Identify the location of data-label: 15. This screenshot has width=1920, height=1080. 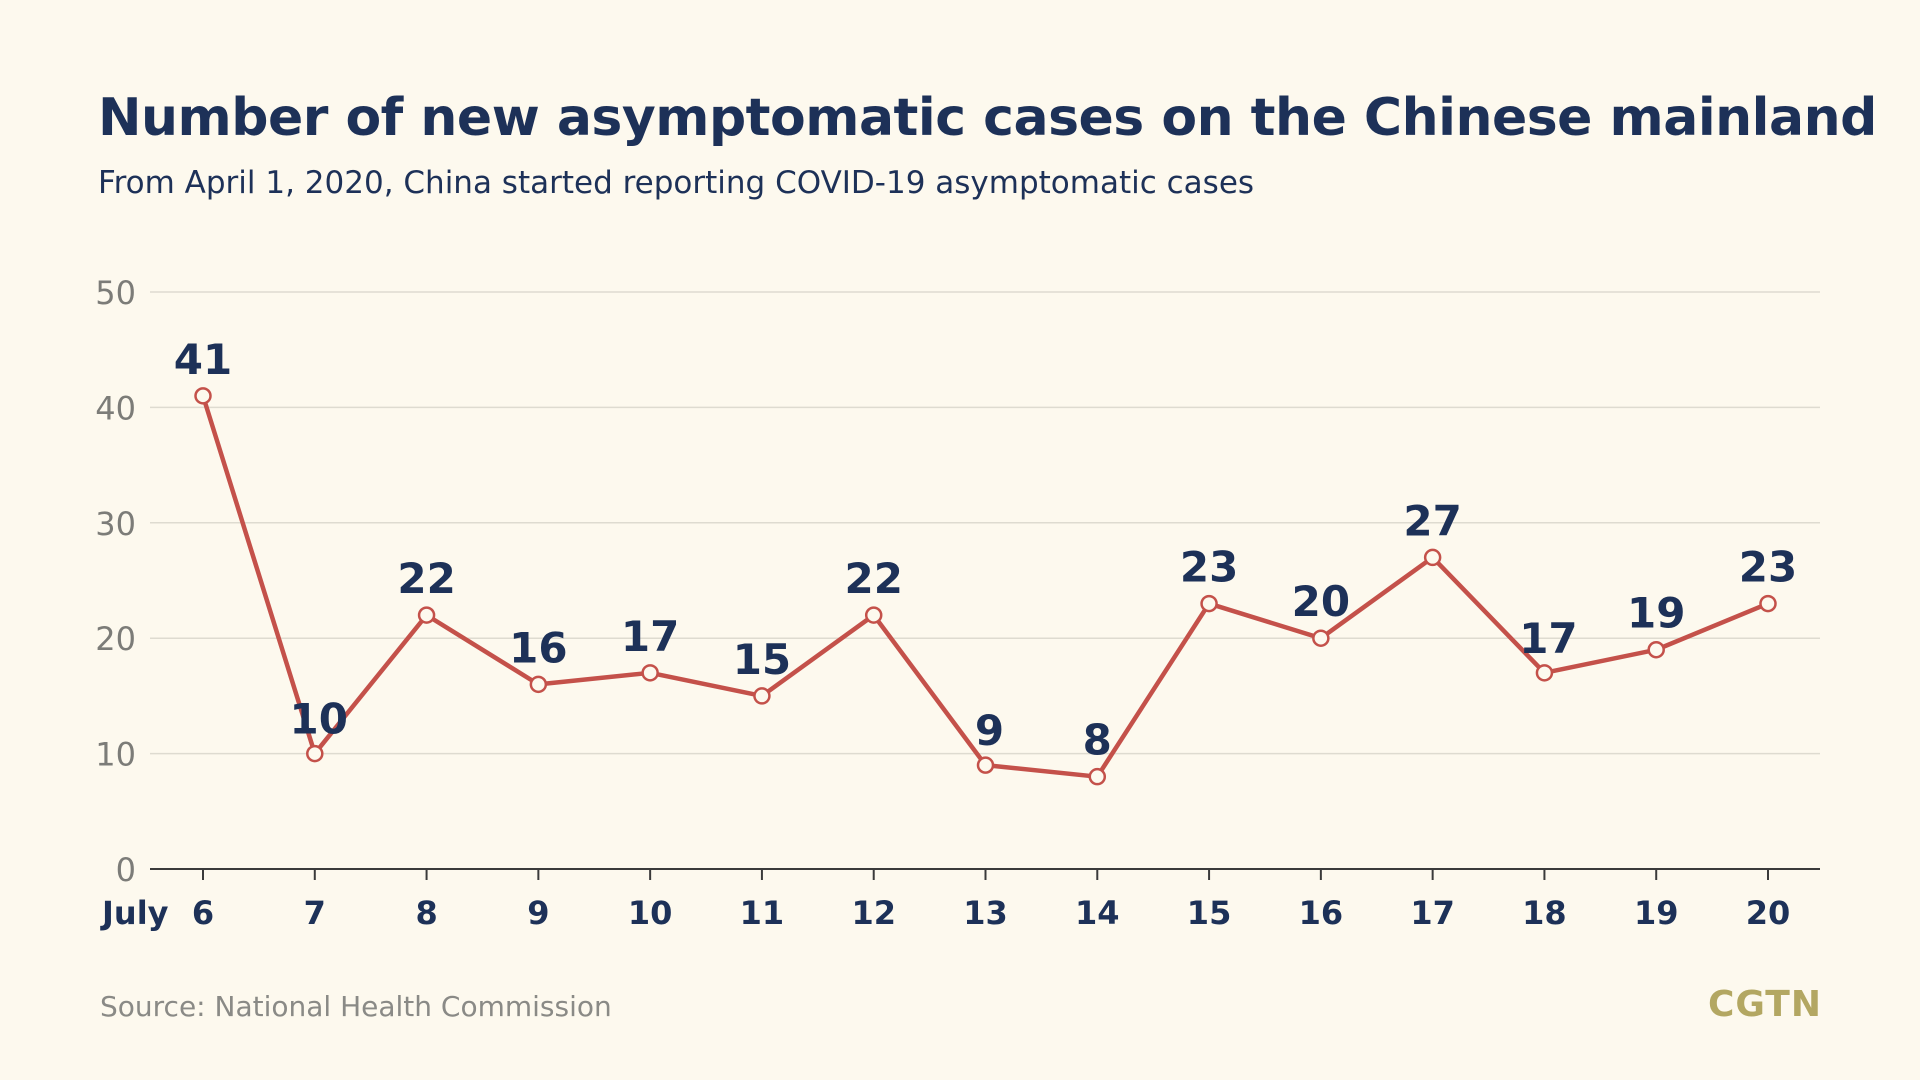
(762, 659).